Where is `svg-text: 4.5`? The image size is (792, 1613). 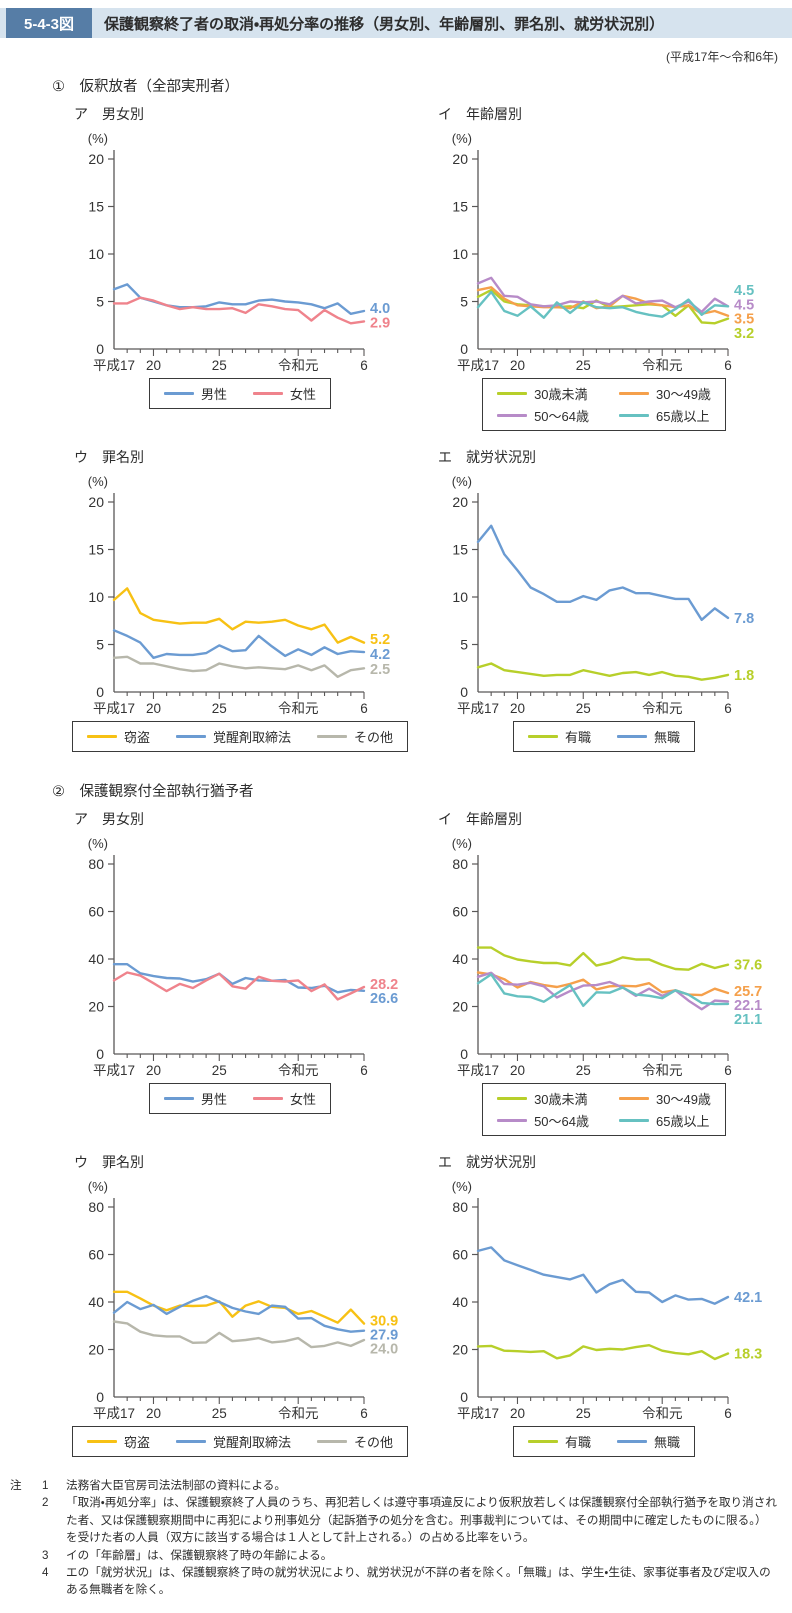 svg-text: 4.5 is located at coordinates (744, 305).